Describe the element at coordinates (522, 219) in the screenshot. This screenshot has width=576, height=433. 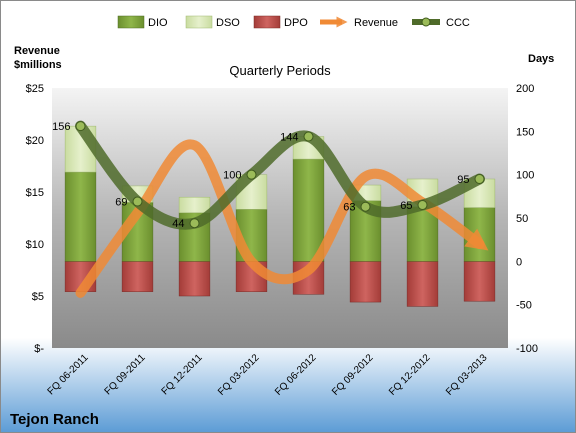
I see `right-tick-label: 50` at that location.